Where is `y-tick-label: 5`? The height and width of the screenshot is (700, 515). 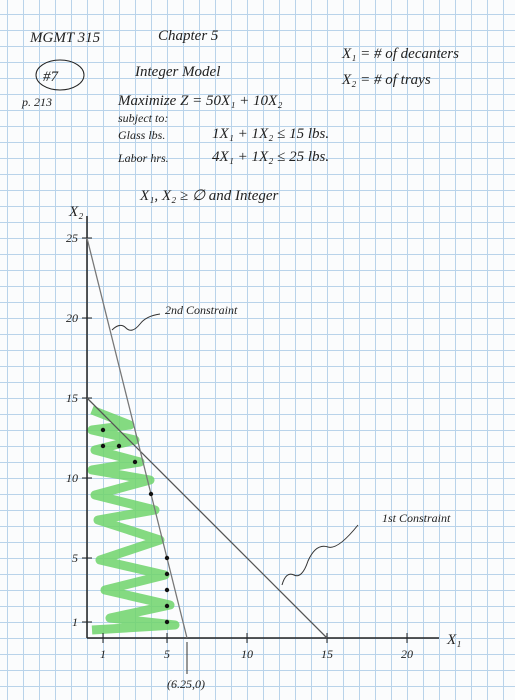 y-tick-label: 5 is located at coordinates (75, 558).